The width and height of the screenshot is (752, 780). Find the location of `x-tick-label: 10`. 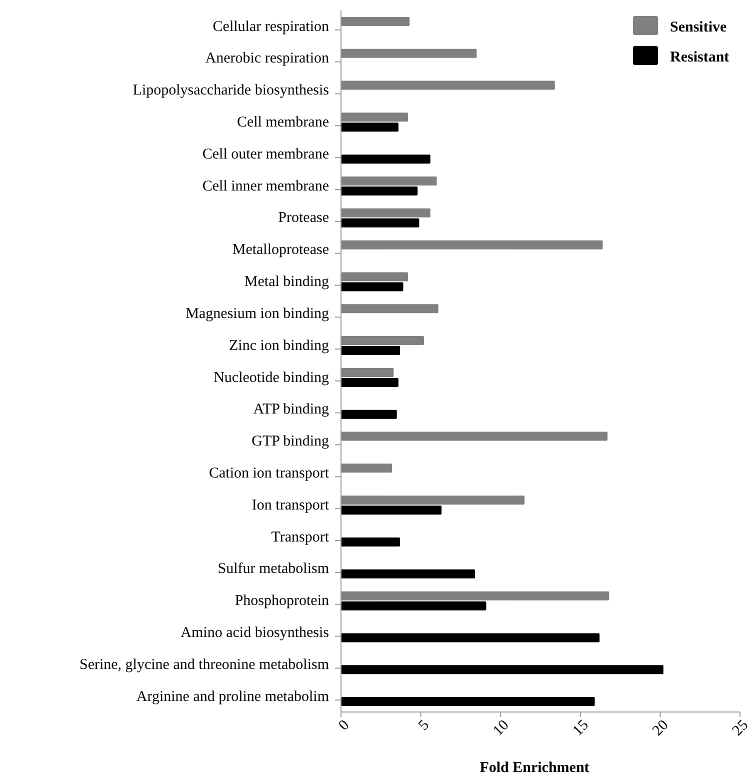

x-tick-label: 10 is located at coordinates (501, 728).